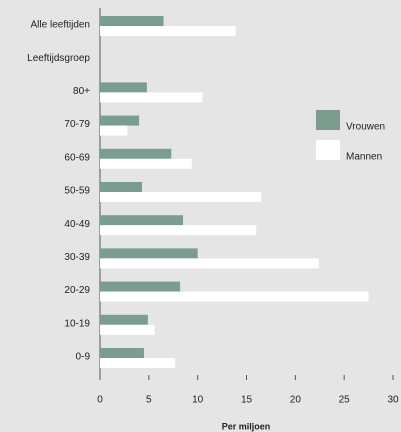 Image resolution: width=401 pixels, height=432 pixels. Describe the element at coordinates (77, 124) in the screenshot. I see `y-tick-label: 70-79` at that location.